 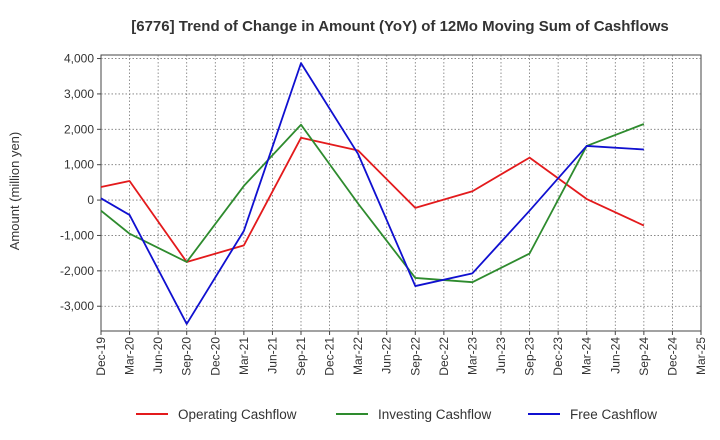 I want to click on y-tick-label: -2,000, so click(x=77, y=271).